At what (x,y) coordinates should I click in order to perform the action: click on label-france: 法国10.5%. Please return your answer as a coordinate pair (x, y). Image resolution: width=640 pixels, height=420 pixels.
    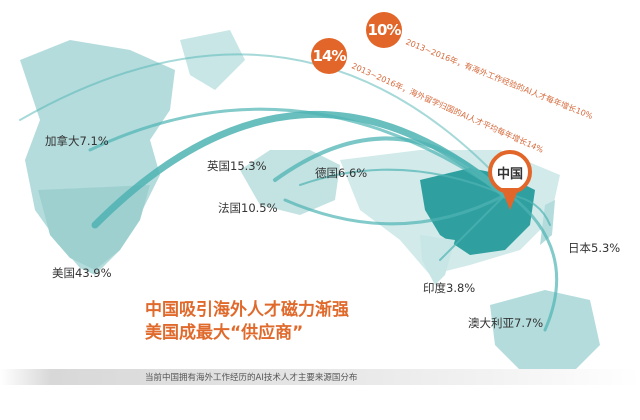
    Looking at the image, I should click on (248, 208).